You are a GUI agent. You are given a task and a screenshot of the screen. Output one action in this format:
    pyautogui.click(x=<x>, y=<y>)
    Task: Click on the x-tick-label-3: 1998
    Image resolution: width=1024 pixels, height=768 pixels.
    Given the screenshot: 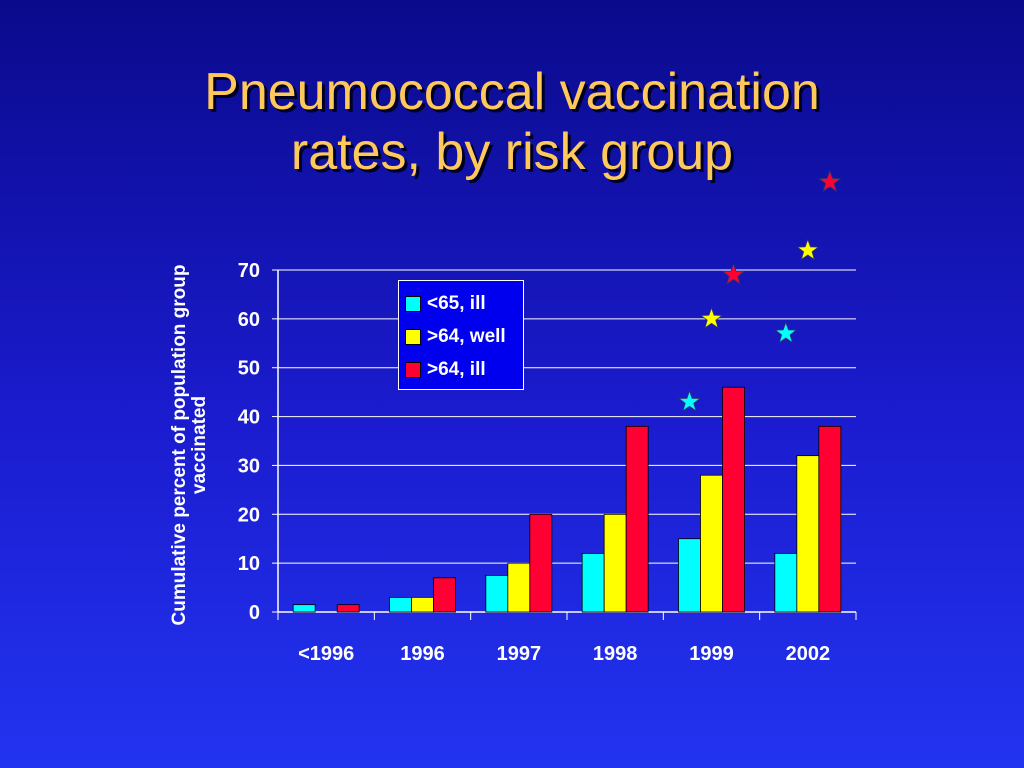 What is the action you would take?
    pyautogui.click(x=615, y=654)
    